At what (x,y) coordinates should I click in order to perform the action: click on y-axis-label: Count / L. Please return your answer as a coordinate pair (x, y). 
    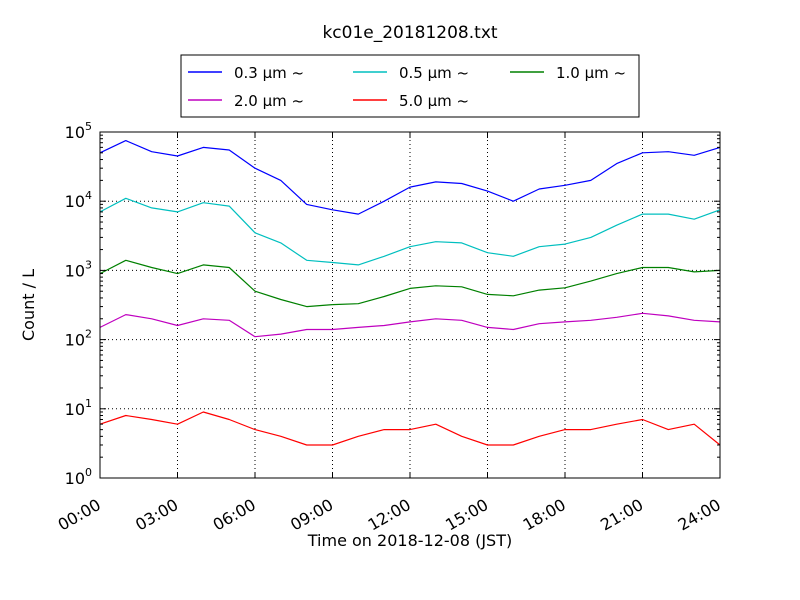
    Looking at the image, I should click on (28, 305).